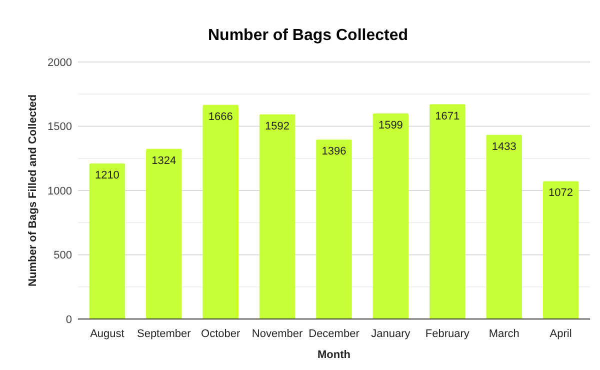 The image size is (600, 370). Describe the element at coordinates (504, 146) in the screenshot. I see `data-label: 1433` at that location.